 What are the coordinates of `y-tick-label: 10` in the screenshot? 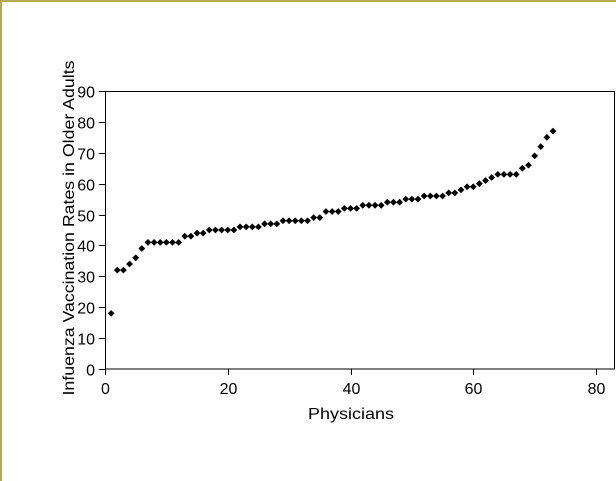 It's located at (86, 340).